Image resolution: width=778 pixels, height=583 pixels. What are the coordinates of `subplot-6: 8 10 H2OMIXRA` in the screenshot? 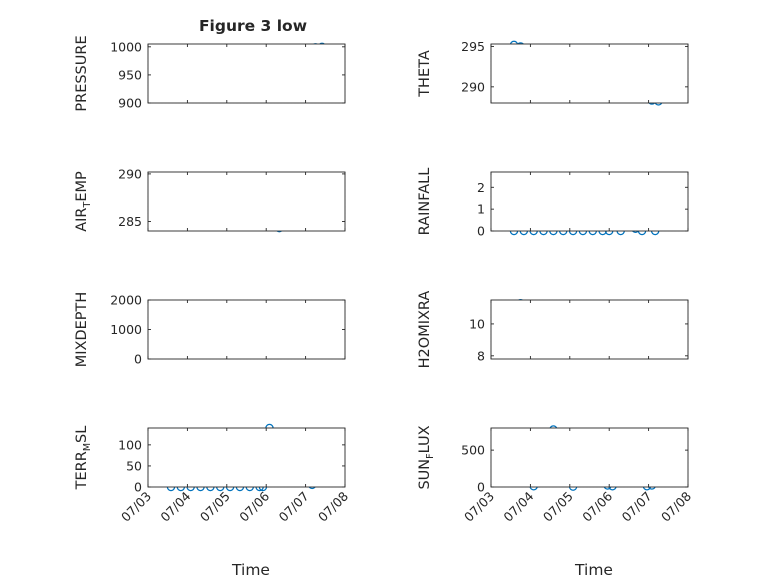 It's located at (553, 330).